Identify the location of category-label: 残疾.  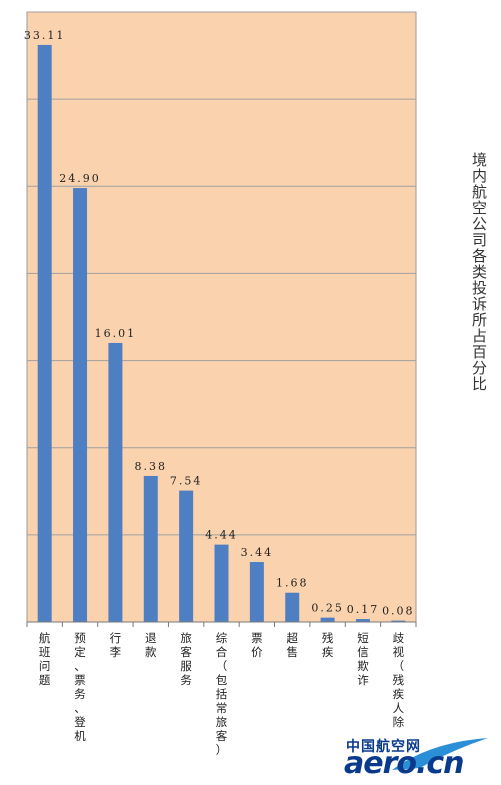
(328, 645).